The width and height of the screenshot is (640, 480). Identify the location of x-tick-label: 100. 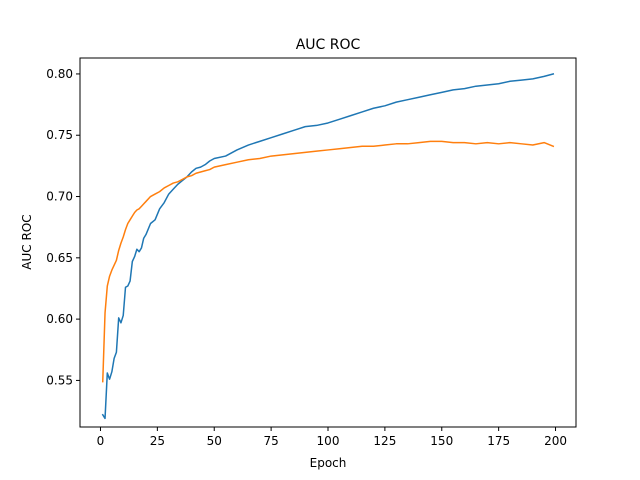
(328, 441).